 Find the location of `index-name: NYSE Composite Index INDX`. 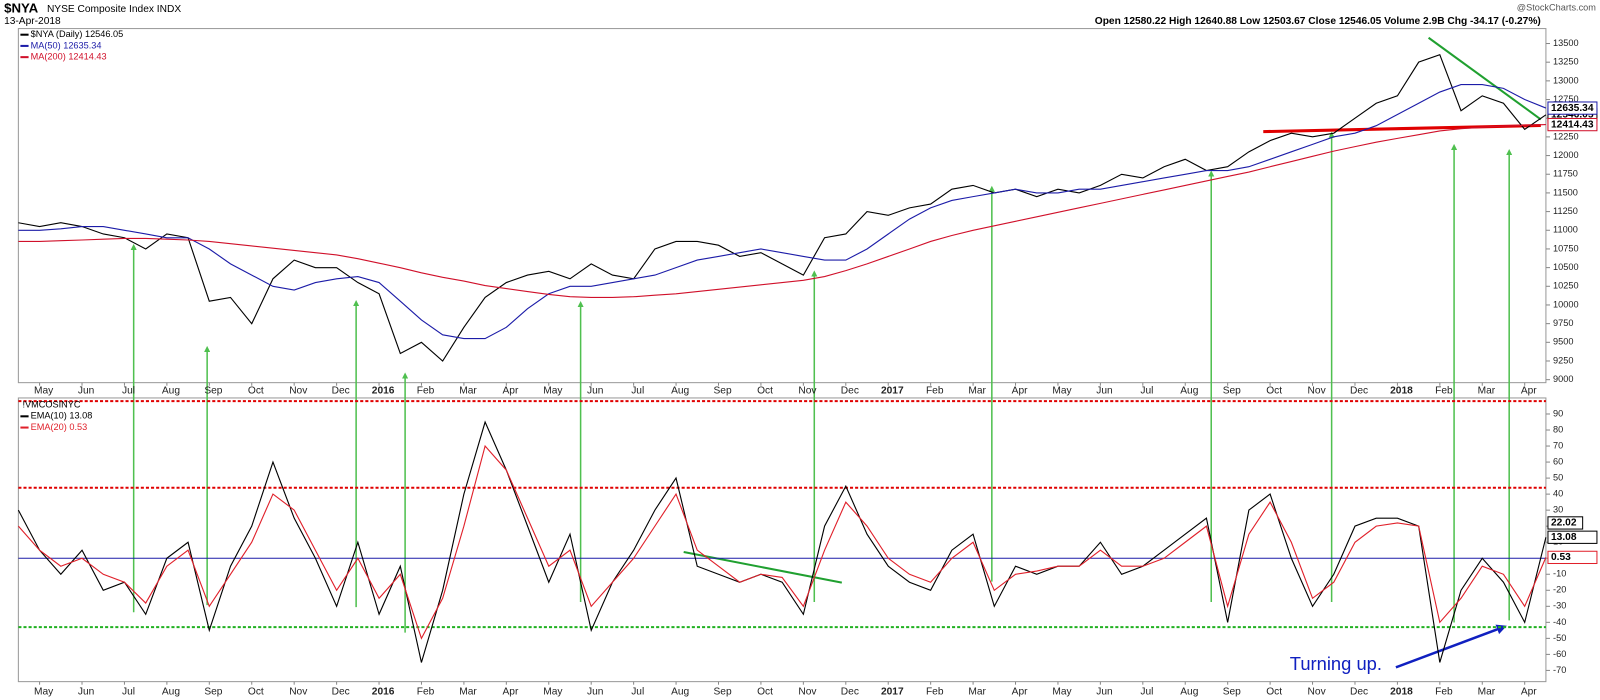

index-name: NYSE Composite Index INDX is located at coordinates (114, 9).